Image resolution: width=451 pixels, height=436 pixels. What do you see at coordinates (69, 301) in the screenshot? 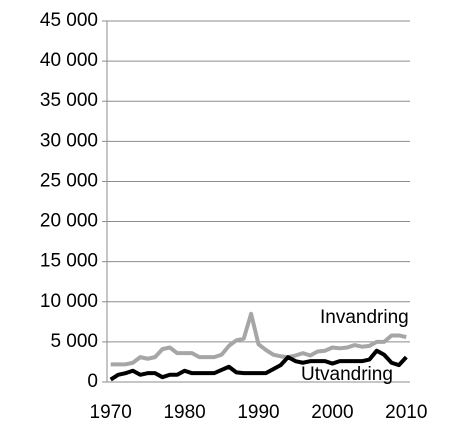
I see `y-tick-label: 10 000` at bounding box center [69, 301].